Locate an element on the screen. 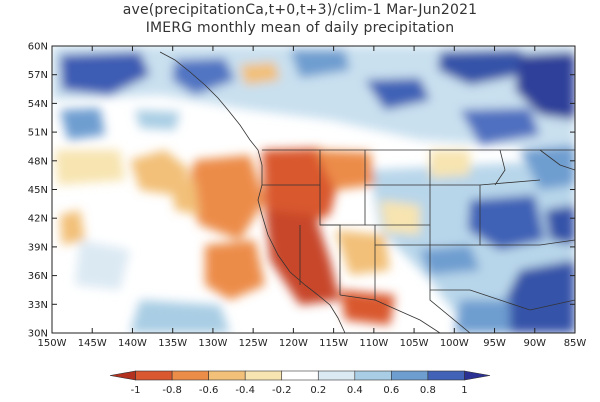 The image size is (600, 402). lon-tick-label: 150W is located at coordinates (52, 343).